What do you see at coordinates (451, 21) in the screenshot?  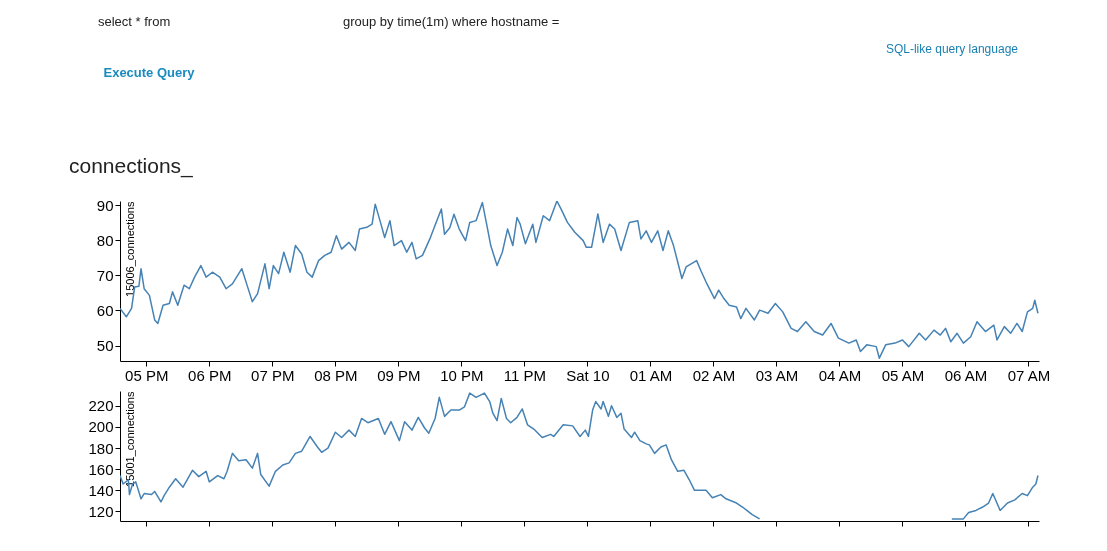 I see `text: group by time(1m) where hostname =` at bounding box center [451, 21].